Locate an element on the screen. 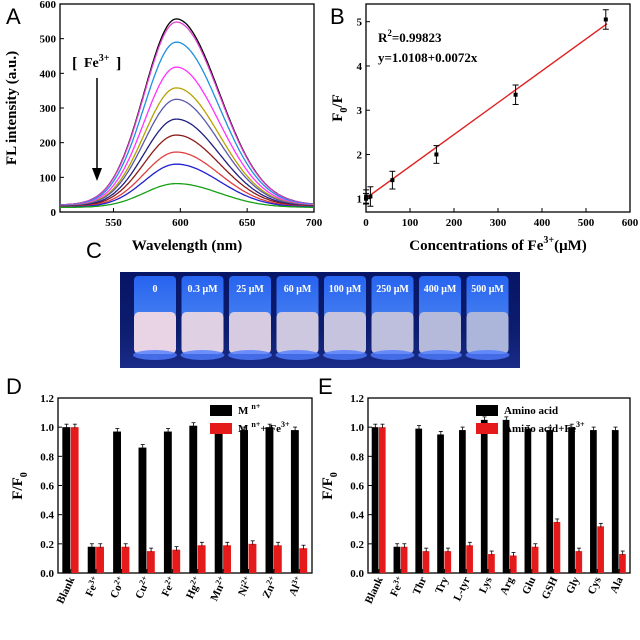 Image resolution: width=640 pixels, height=640 pixels. x-tick-label: Cys is located at coordinates (595, 586).